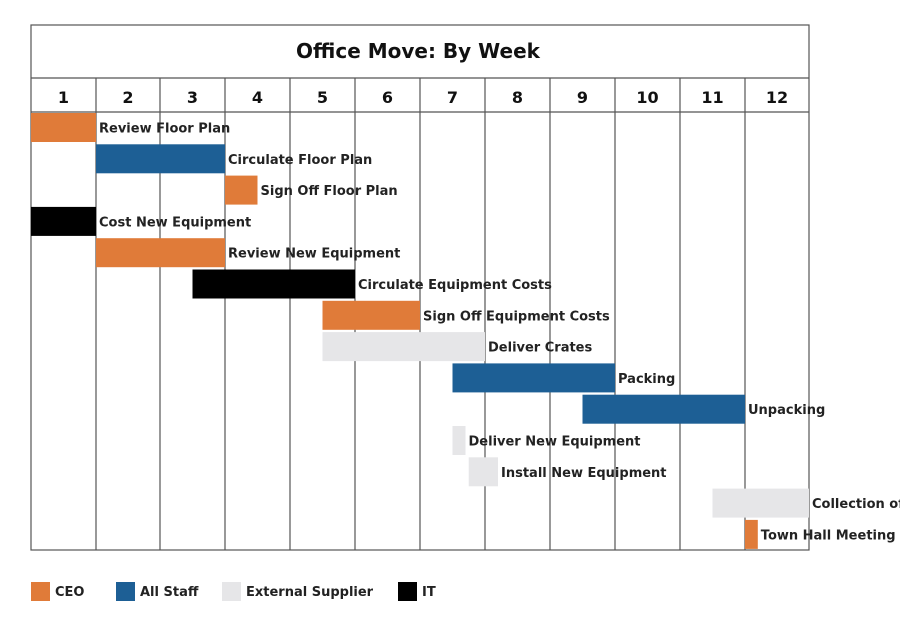  I want to click on task-label: Sign Off Equipment Costs, so click(516, 316).